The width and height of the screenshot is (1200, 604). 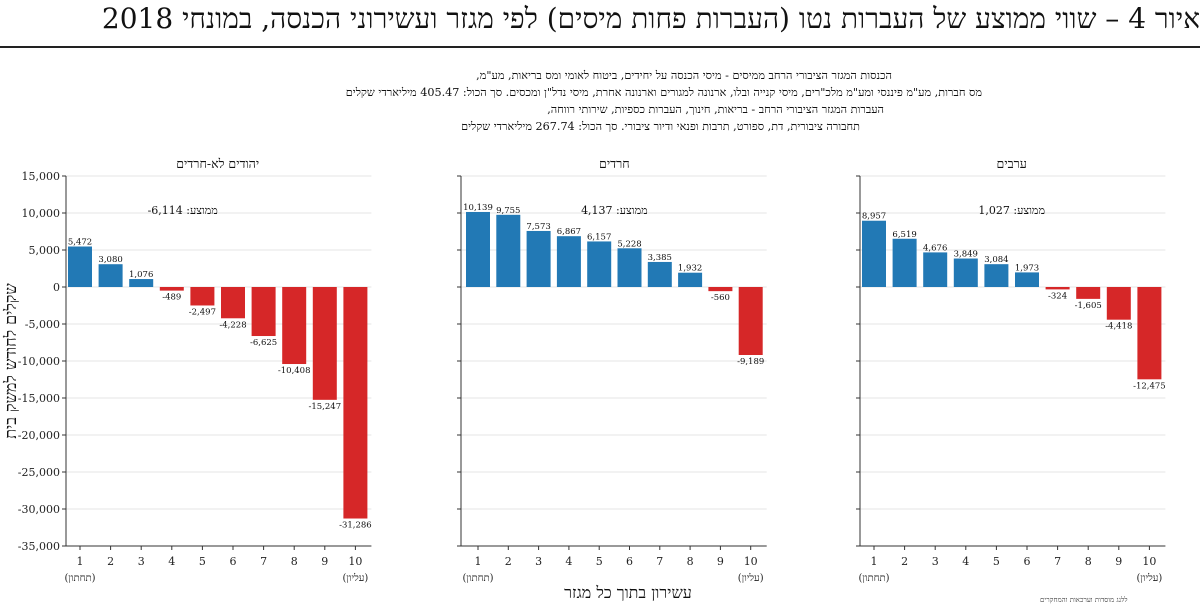 What do you see at coordinates (660, 258) in the screenshot?
I see `bar-data-label: 3,385` at bounding box center [660, 258].